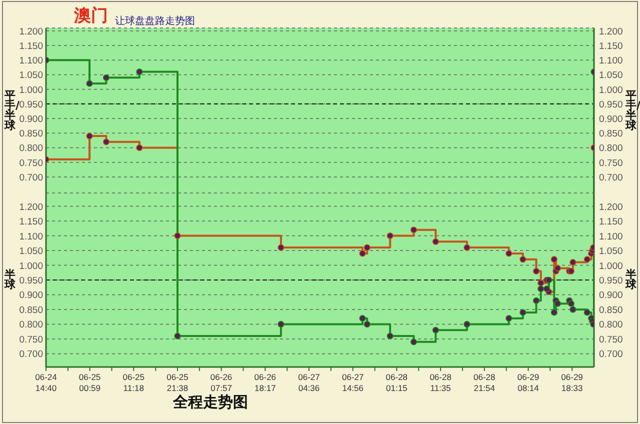 The height and width of the screenshot is (424, 640). Describe the element at coordinates (89, 382) in the screenshot. I see `x-tick-label: 06-25 00:59` at that location.